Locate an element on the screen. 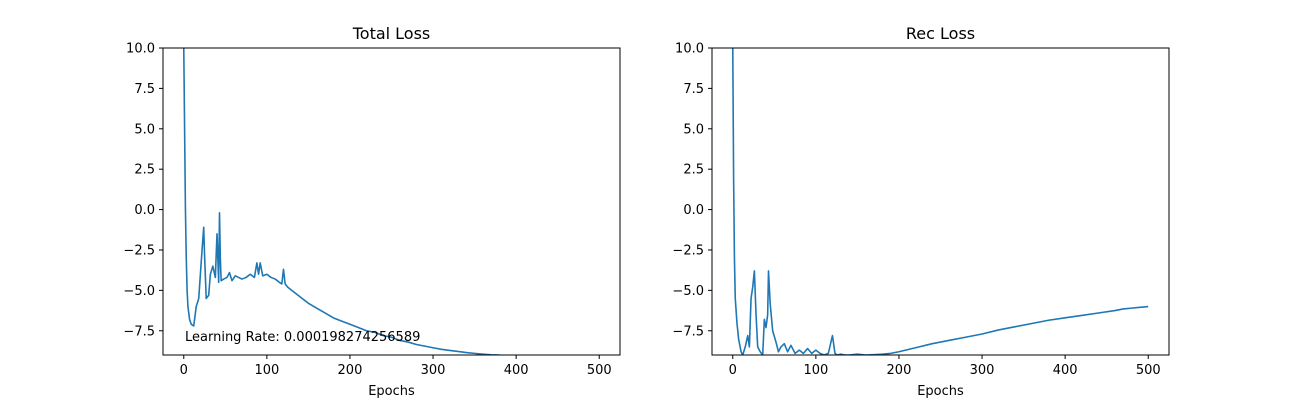 The height and width of the screenshot is (400, 1300). total-loss-y-tick-label: 2.5 is located at coordinates (144, 170).